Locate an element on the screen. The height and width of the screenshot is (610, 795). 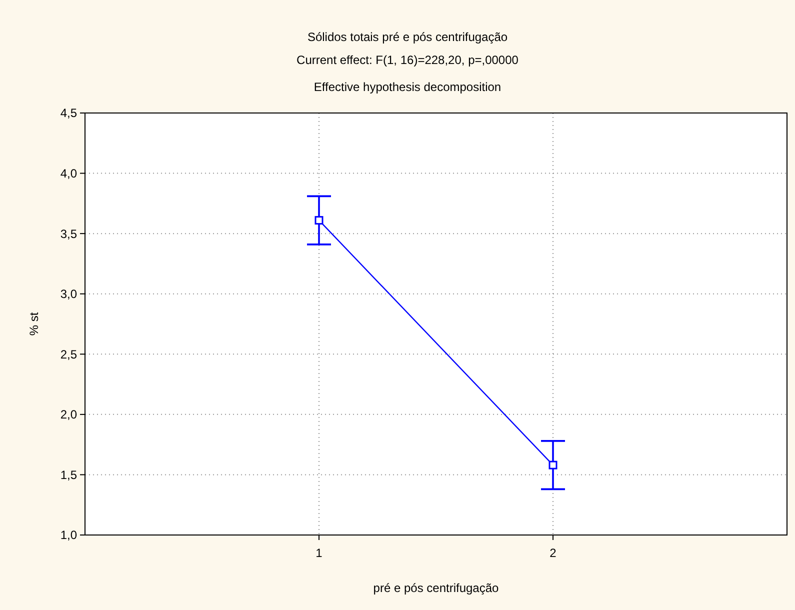
y-tick-label: 1,5 is located at coordinates (69, 475).